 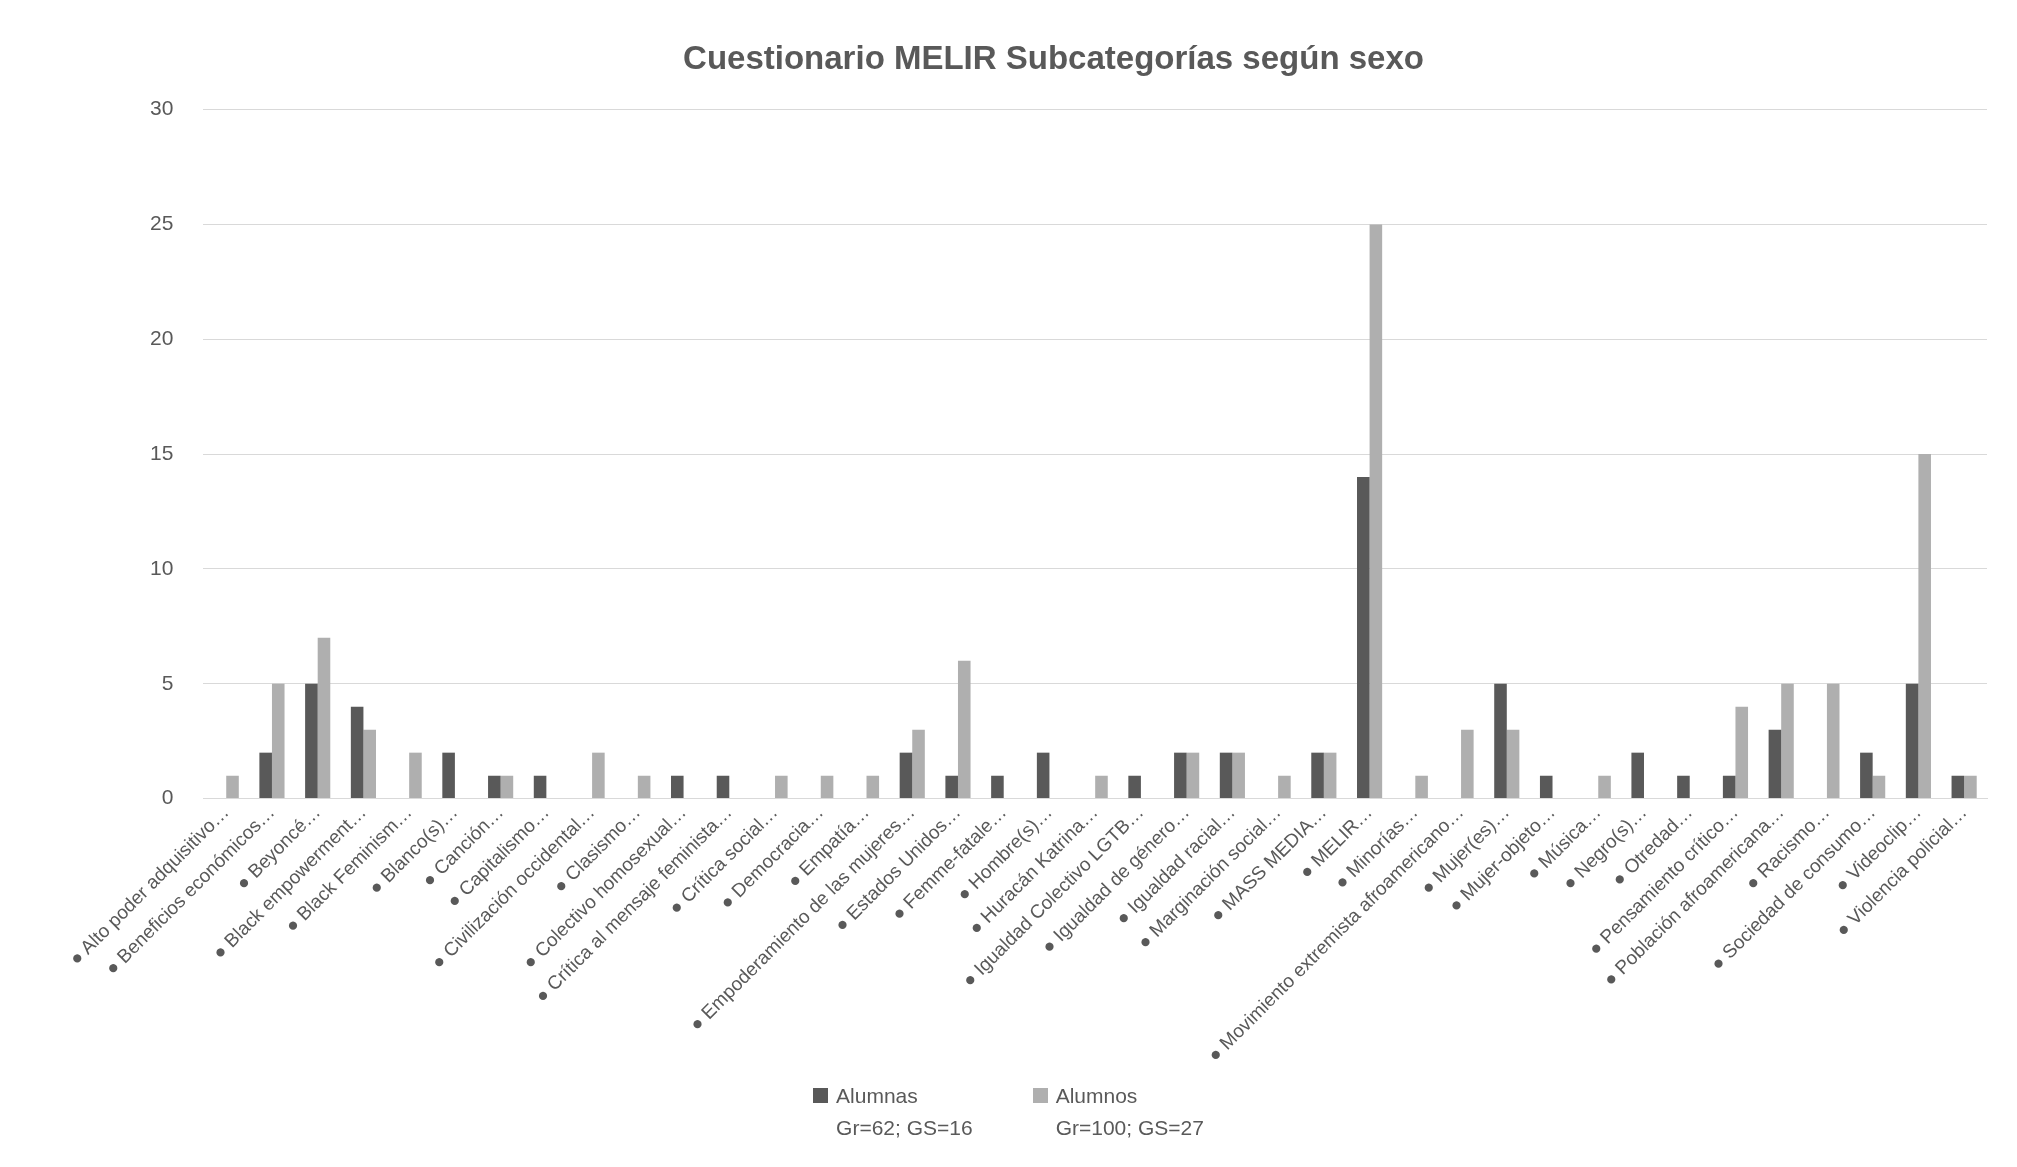 I want to click on y-tick-label: 15, so click(x=162, y=452).